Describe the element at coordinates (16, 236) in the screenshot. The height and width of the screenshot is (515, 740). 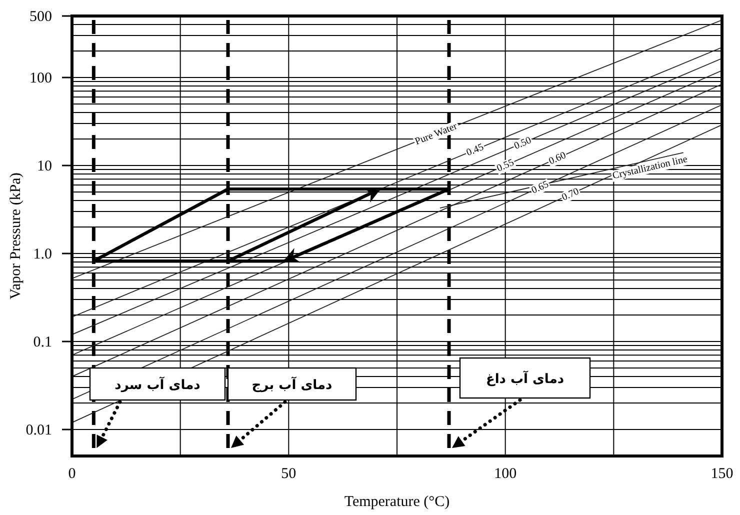
I see `y-axis-title: Vapor Pressure (kPa)` at that location.